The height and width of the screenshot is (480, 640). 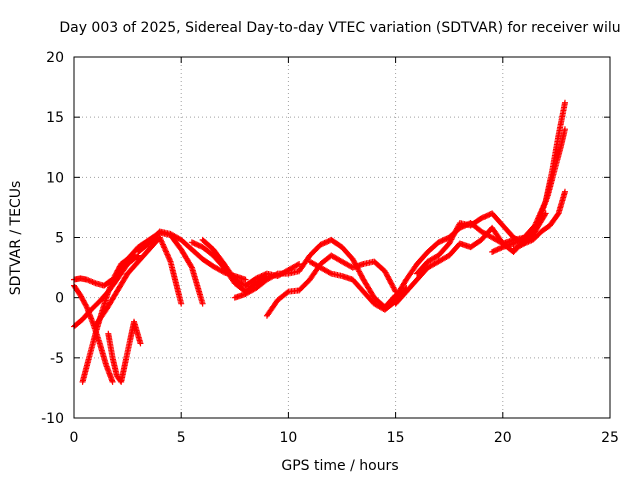 I want to click on x-tick-label: 0, so click(x=74, y=438).